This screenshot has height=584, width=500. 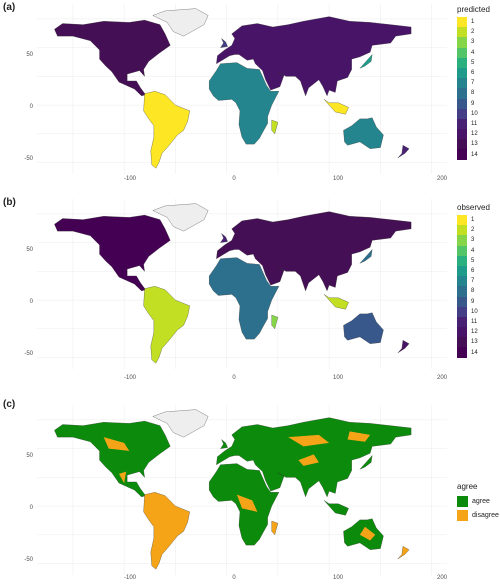 I want to click on legend-row-8: 8, so click(x=473, y=291).